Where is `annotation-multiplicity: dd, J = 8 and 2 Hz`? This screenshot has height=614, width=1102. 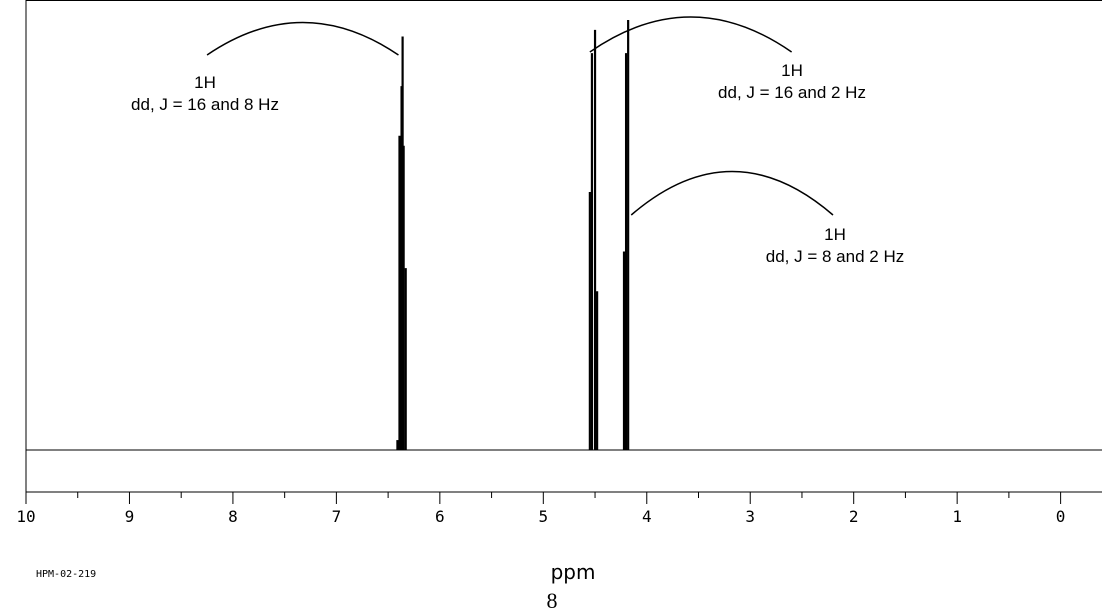 annotation-multiplicity: dd, J = 8 and 2 Hz is located at coordinates (835, 256).